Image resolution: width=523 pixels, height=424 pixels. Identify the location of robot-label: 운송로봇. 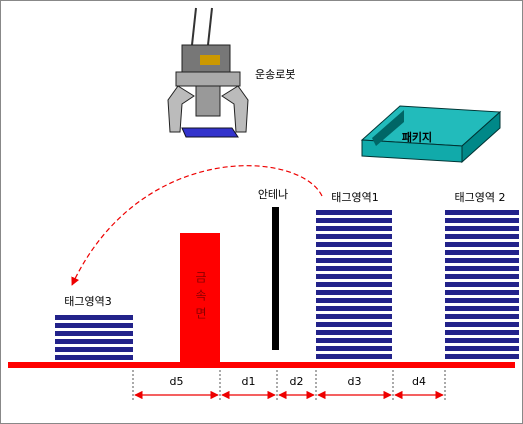
(275, 74).